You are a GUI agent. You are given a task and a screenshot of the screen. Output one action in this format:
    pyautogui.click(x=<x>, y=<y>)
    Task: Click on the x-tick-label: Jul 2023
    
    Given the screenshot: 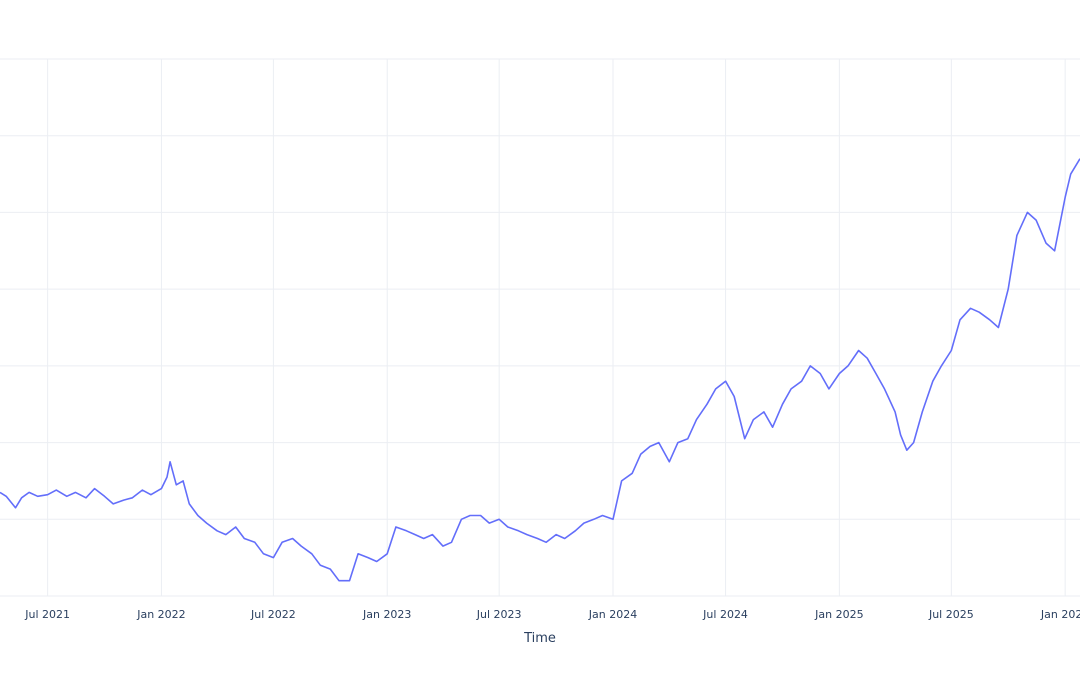 What is the action you would take?
    pyautogui.click(x=499, y=614)
    